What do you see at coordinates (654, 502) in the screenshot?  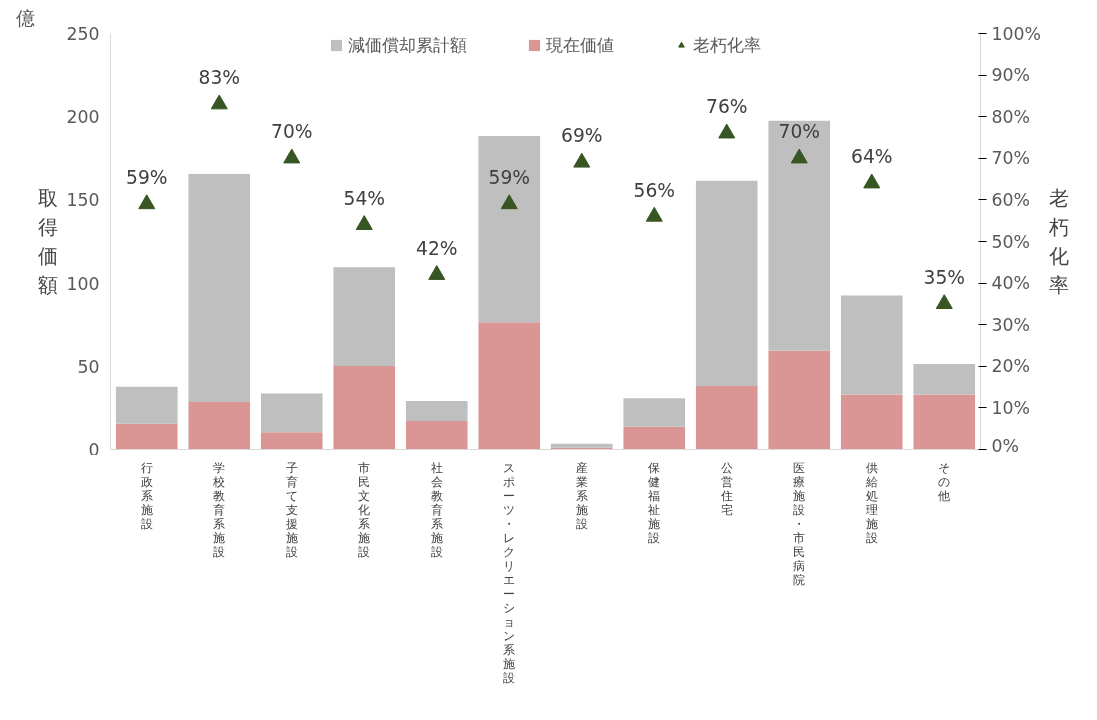 I see `x-tick-label: 保健福祉施設` at bounding box center [654, 502].